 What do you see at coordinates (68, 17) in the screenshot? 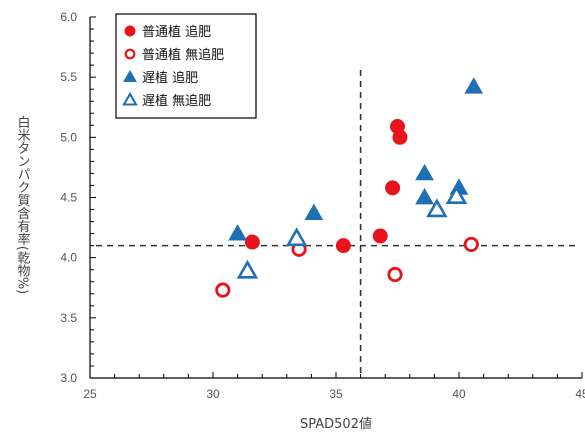
I see `y-tick-label: 6.0` at bounding box center [68, 17].